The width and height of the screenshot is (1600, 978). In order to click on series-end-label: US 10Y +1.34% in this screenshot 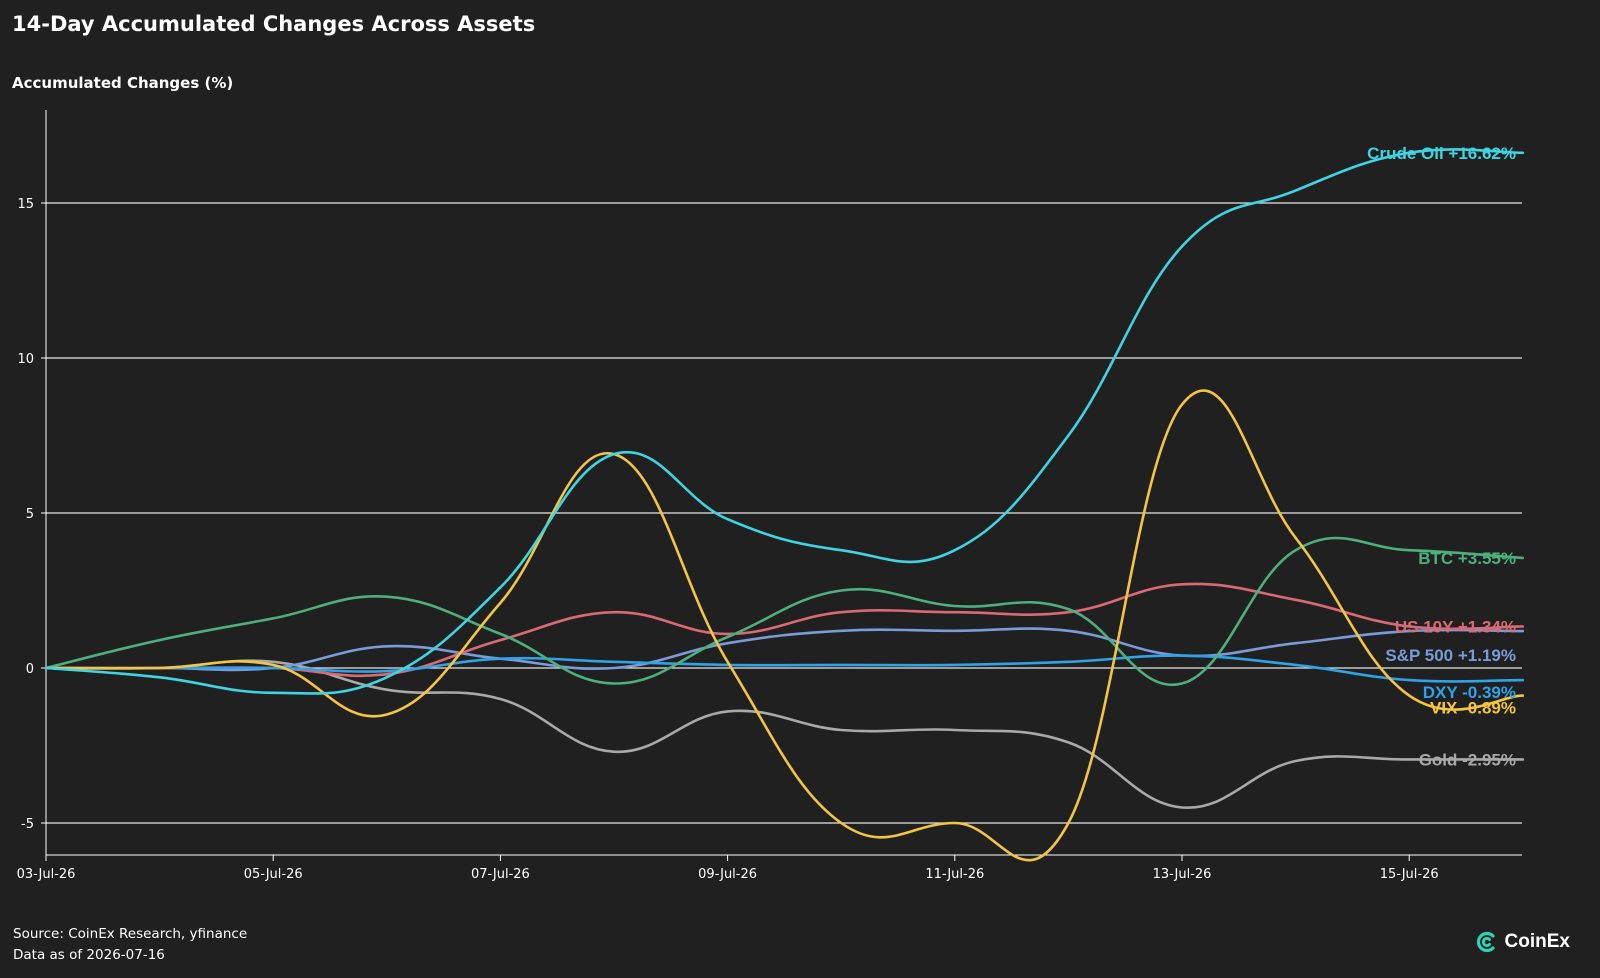, I will do `click(1455, 626)`.